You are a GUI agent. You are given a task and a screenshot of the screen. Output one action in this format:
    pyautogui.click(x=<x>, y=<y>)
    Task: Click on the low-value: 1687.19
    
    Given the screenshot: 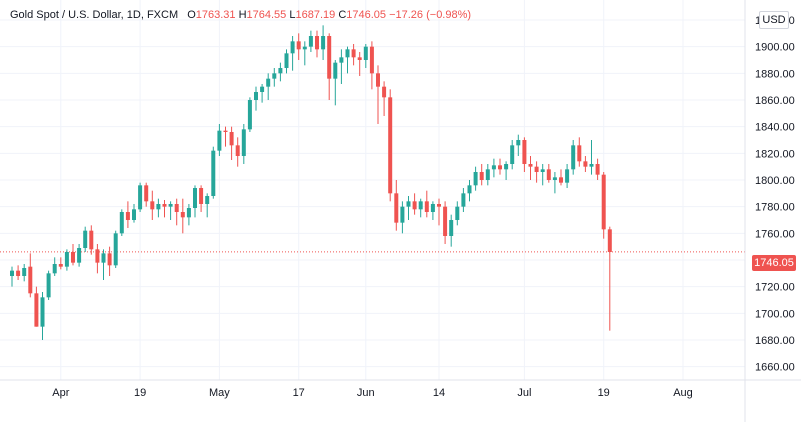 What is the action you would take?
    pyautogui.click(x=315, y=15)
    